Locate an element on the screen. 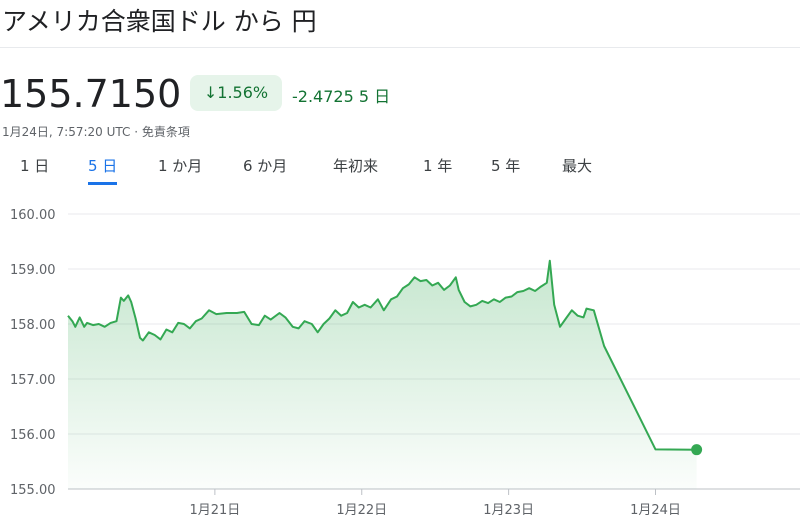 Image resolution: width=800 pixels, height=524 pixels. tab: 6 か月 is located at coordinates (265, 166).